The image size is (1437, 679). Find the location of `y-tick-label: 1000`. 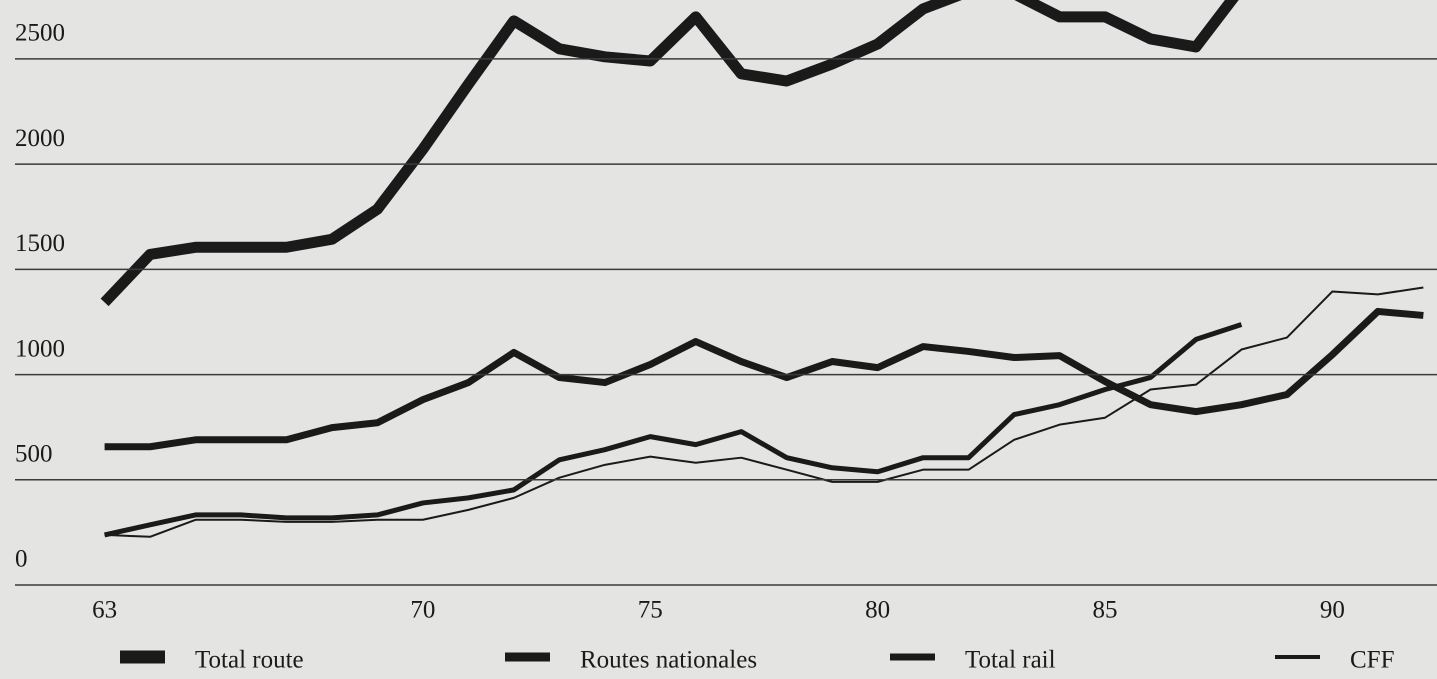

y-tick-label: 1000 is located at coordinates (40, 348).